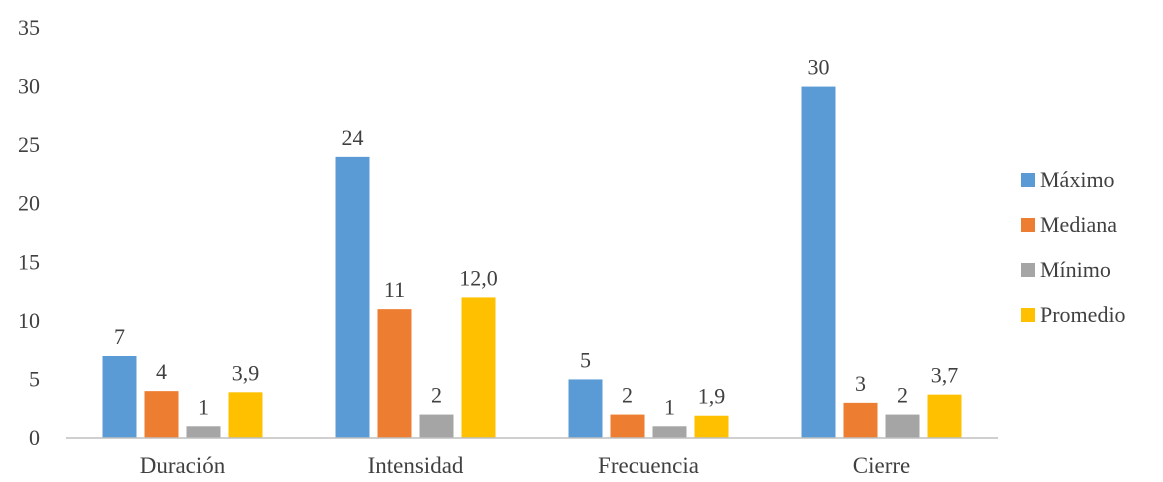  Describe the element at coordinates (29, 86) in the screenshot. I see `y-tick-label-6: 30` at that location.